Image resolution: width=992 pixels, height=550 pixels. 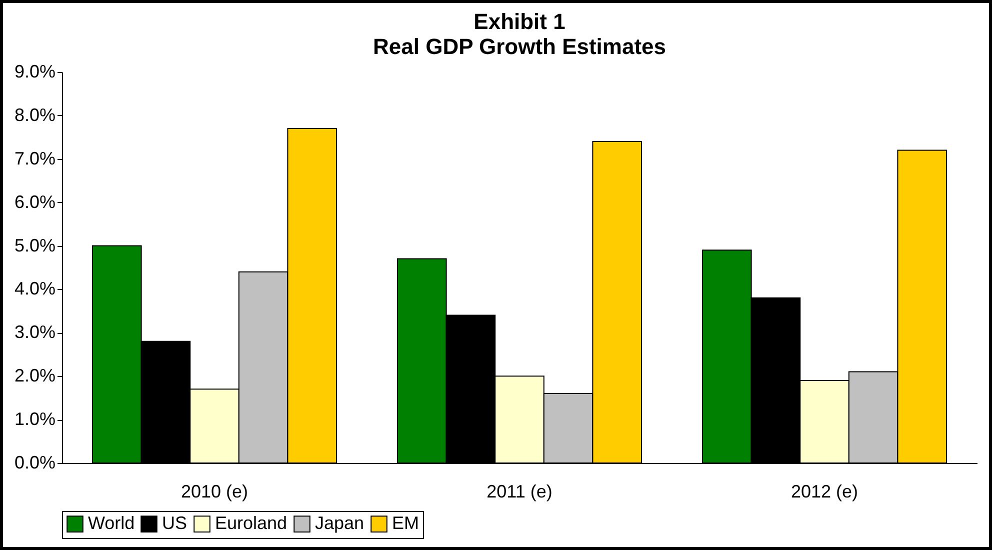 I want to click on y-tick-label: 8.0%, so click(x=35, y=114).